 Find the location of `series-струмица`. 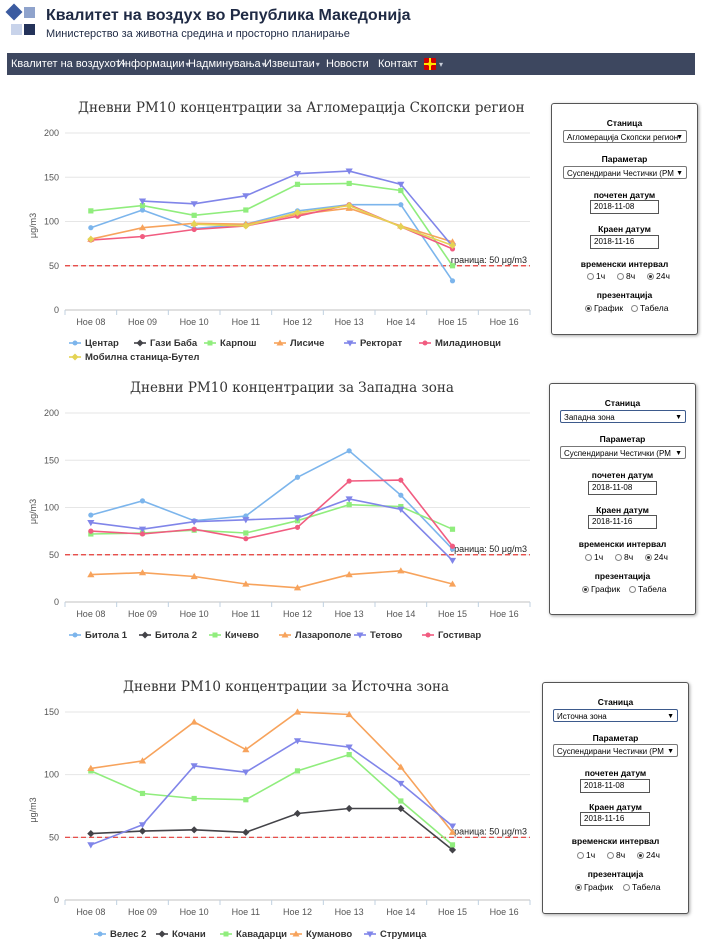

series-струмица is located at coordinates (272, 793).